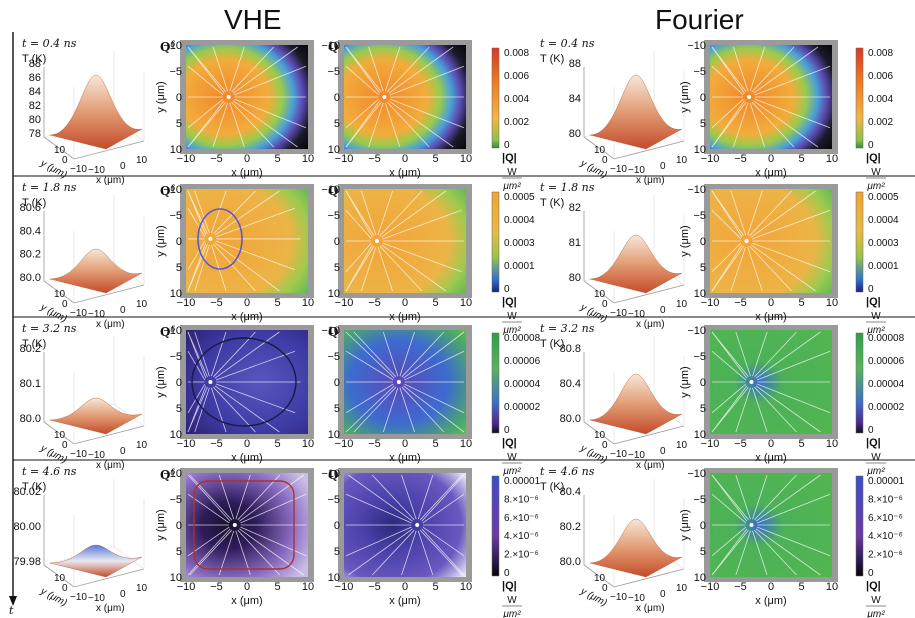  I want to click on qD-heatmap-2-xtick: 10, so click(466, 303).